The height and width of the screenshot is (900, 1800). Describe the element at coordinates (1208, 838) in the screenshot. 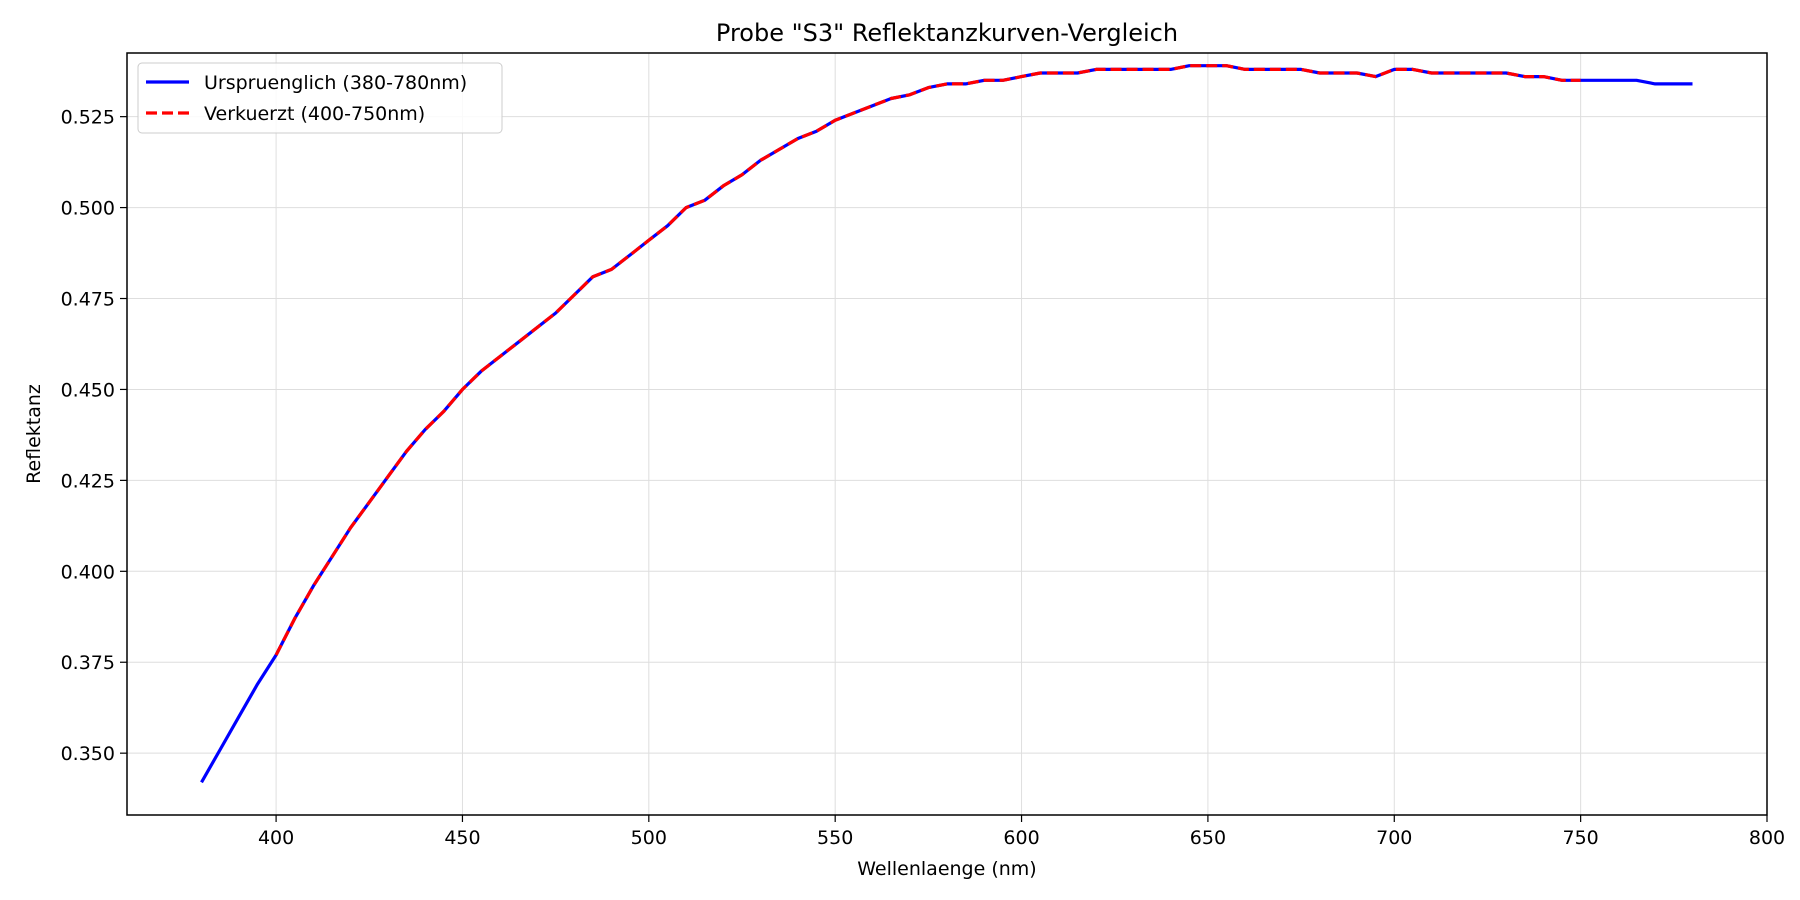

I see `x-tick-label: 650` at that location.